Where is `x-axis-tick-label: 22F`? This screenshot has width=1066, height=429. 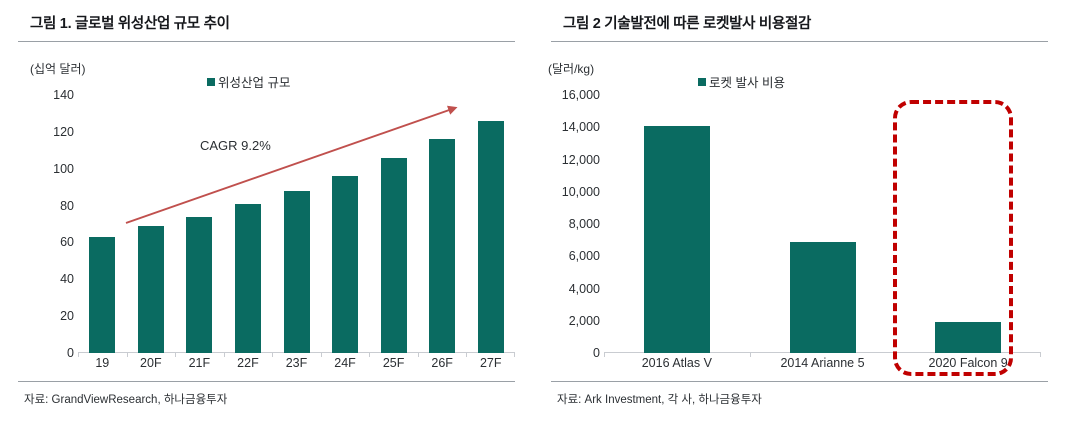
x-axis-tick-label: 22F is located at coordinates (248, 363).